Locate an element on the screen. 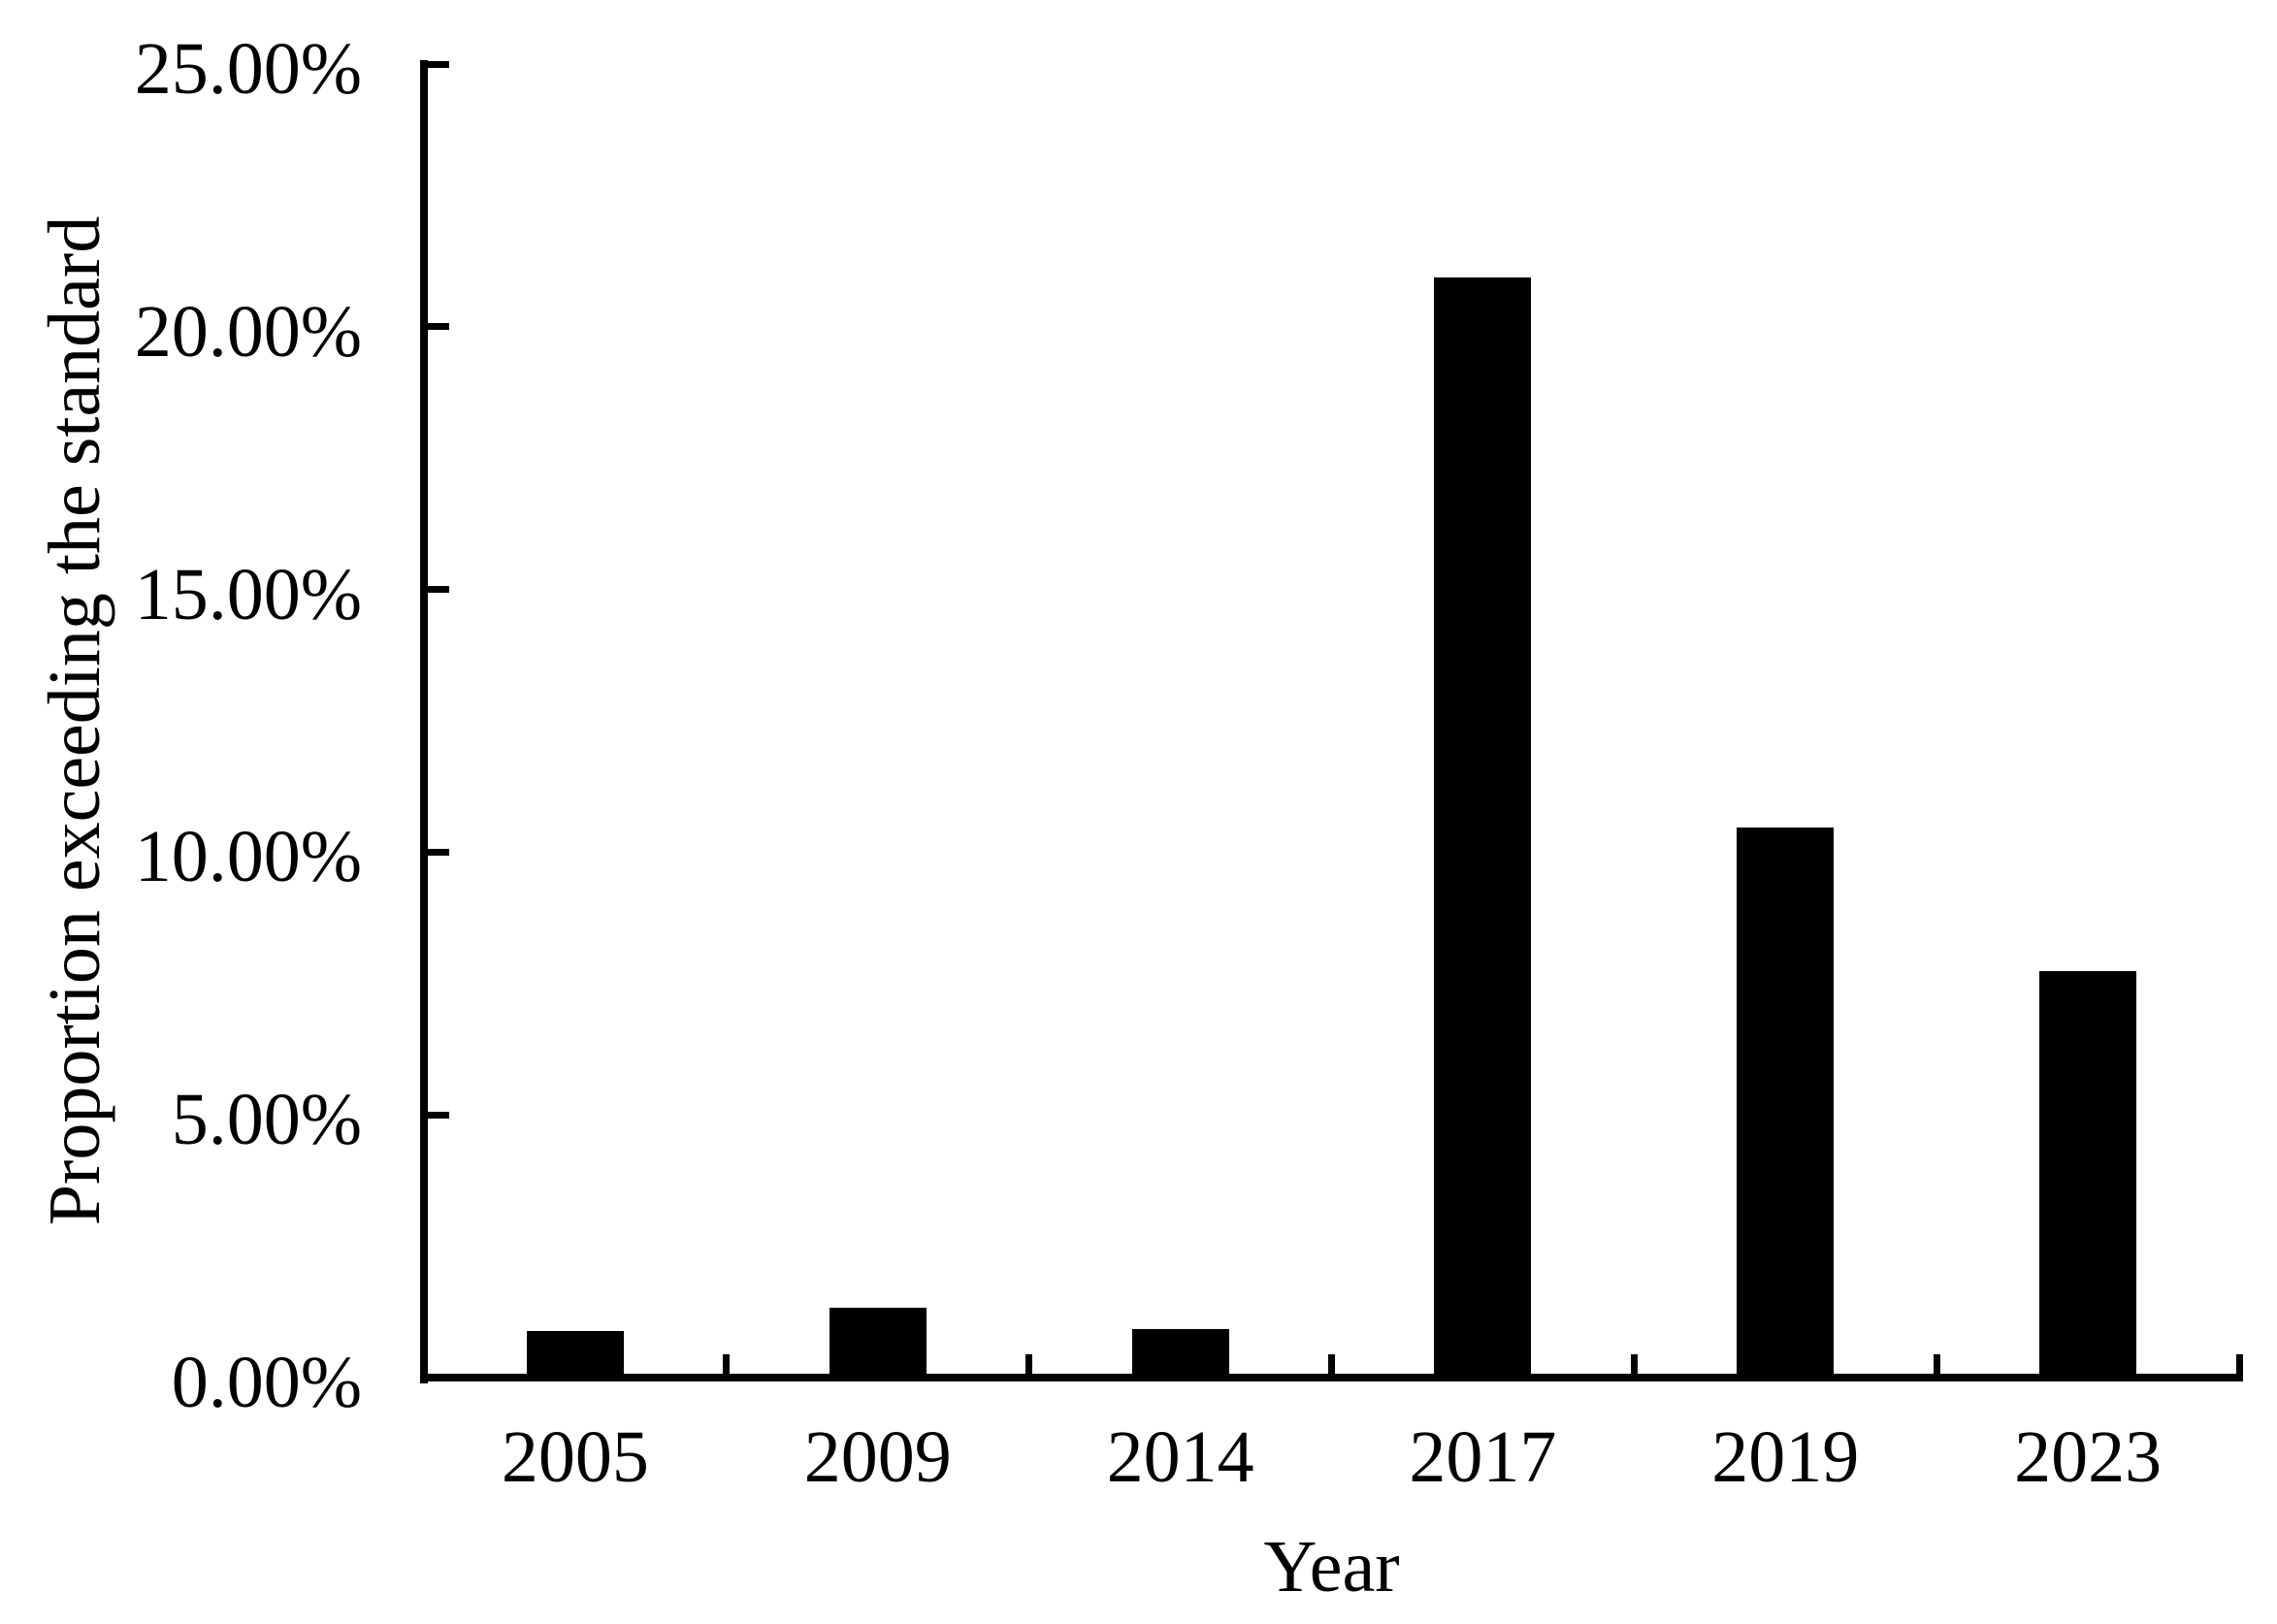 Image resolution: width=2277 pixels, height=1624 pixels. y-tick-label: 10.00% is located at coordinates (248, 857).